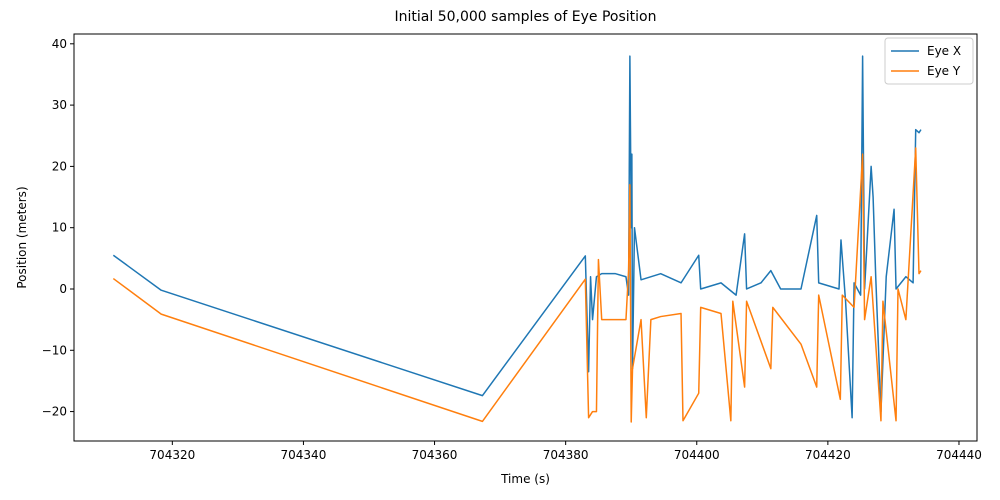 The width and height of the screenshot is (1000, 500). What do you see at coordinates (59, 166) in the screenshot?
I see `y-tick-label: 20` at bounding box center [59, 166].